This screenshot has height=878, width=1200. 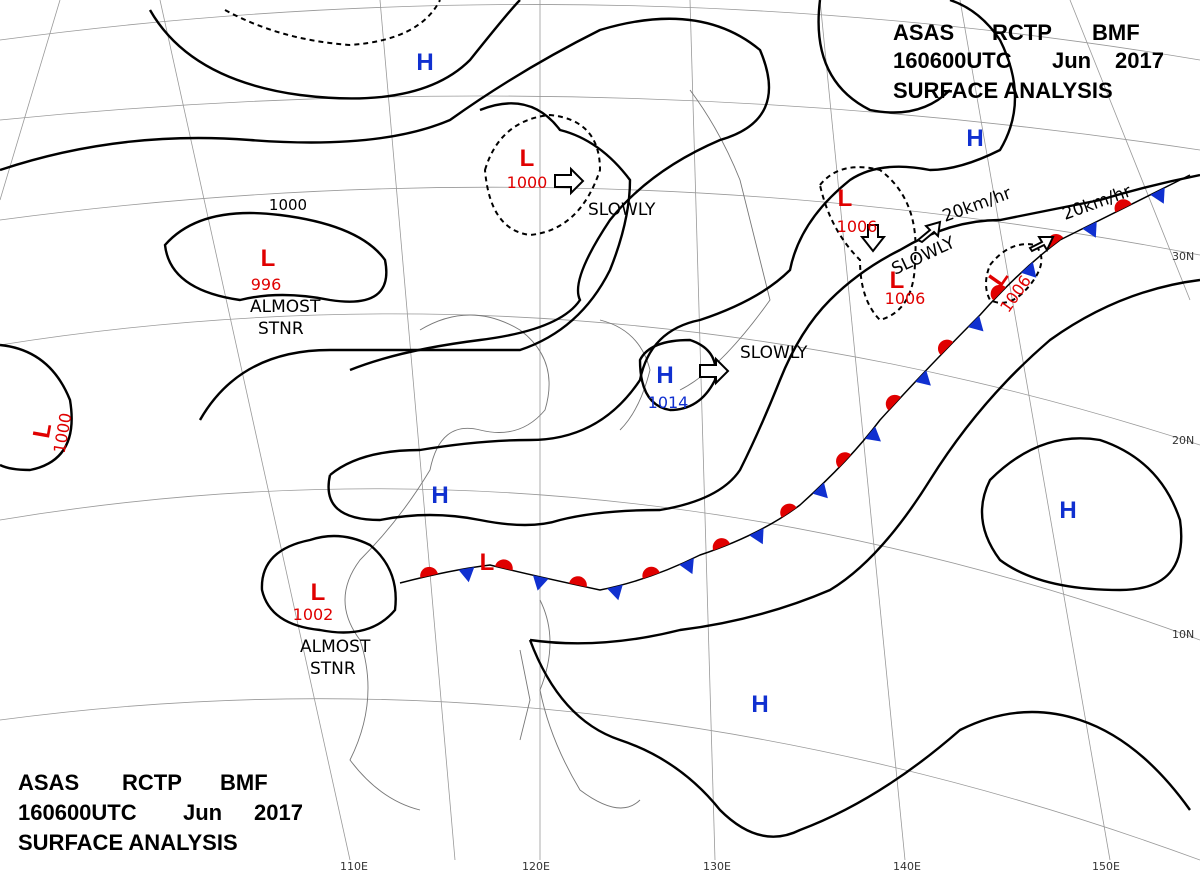 I want to click on lon-label: 120E, so click(x=536, y=866).